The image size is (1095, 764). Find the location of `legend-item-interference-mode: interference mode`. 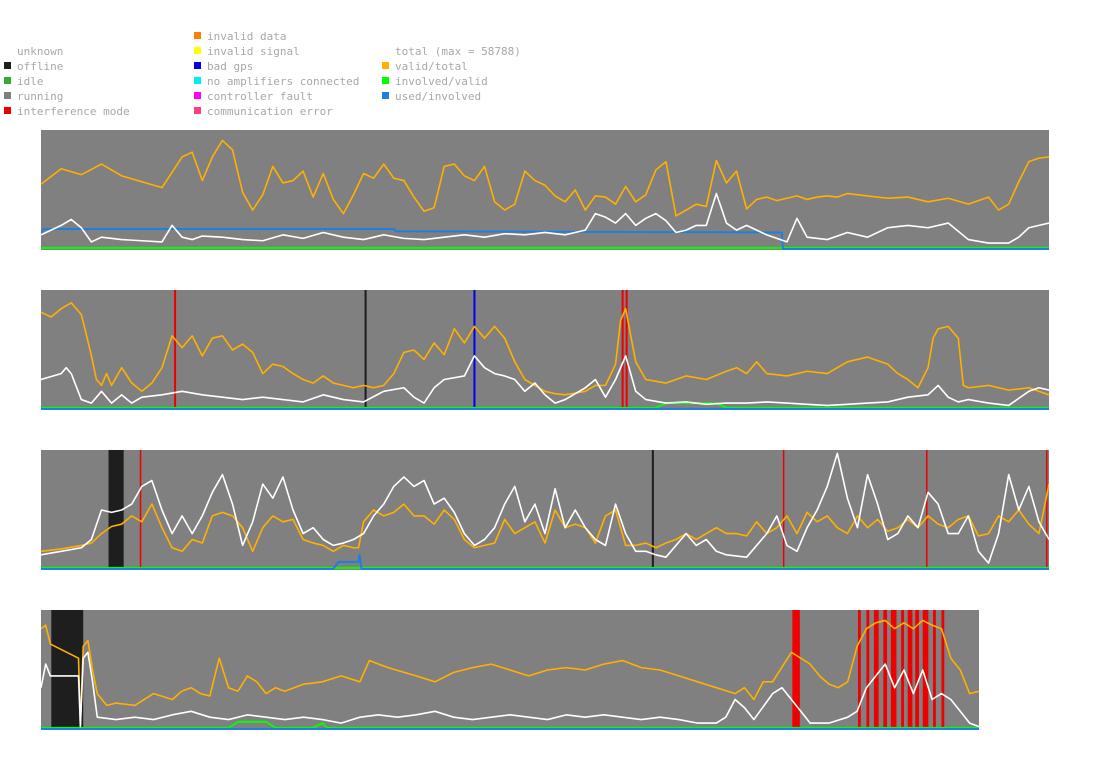

legend-item-interference-mode: interference mode is located at coordinates (67, 111).